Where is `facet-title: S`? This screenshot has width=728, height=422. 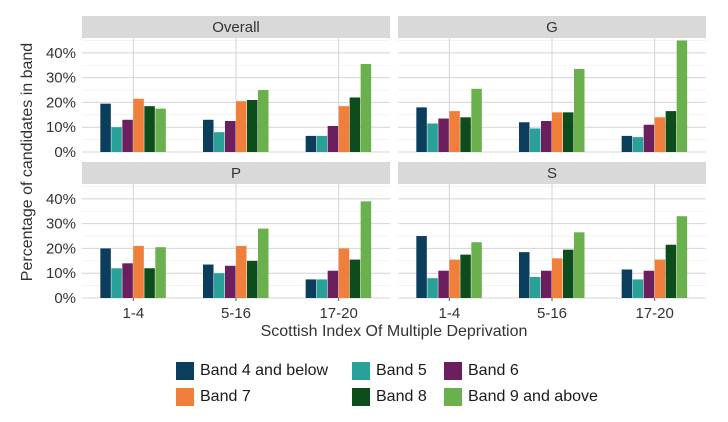 facet-title: S is located at coordinates (552, 173).